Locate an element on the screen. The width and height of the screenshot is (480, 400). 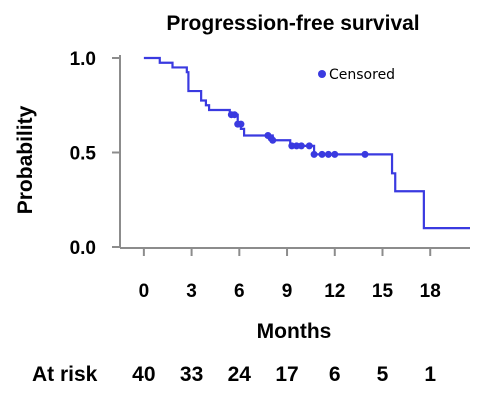
x-axis-label: Months is located at coordinates (294, 331).